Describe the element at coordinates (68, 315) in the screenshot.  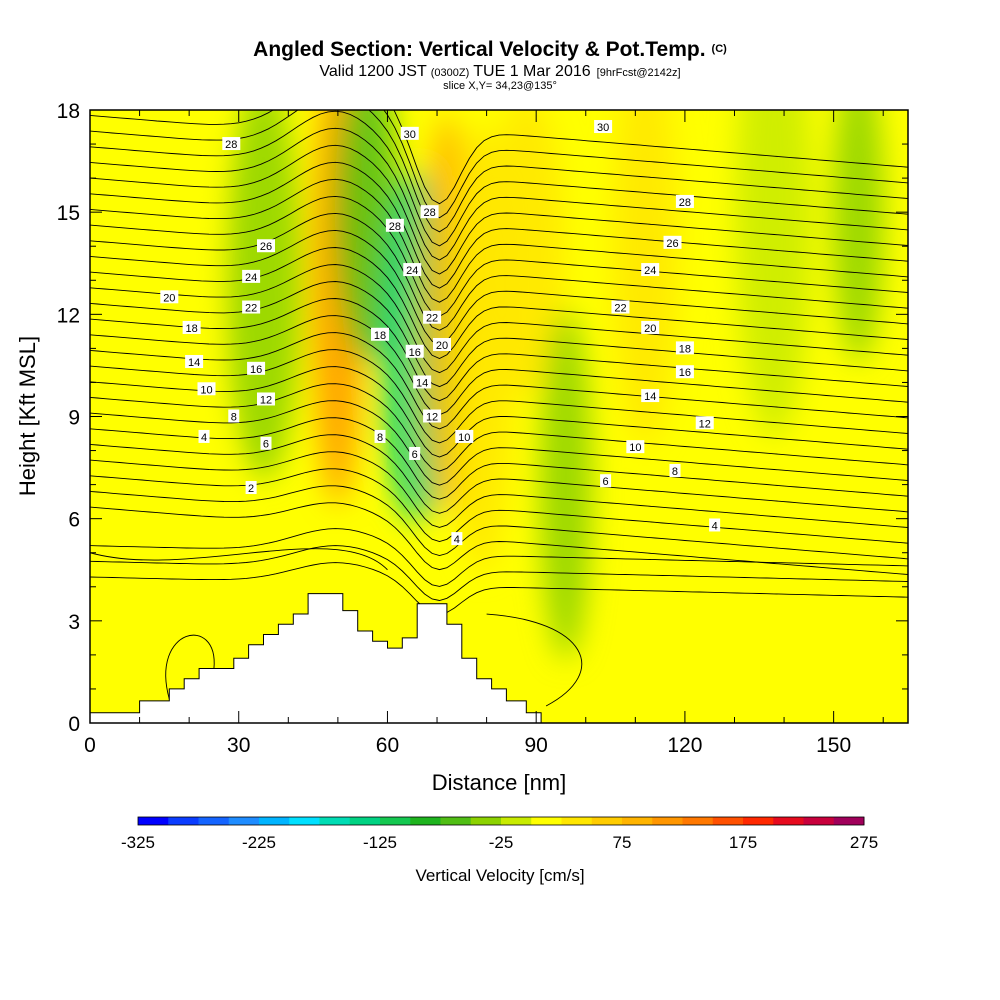
I see `y-tick-label: 12` at that location.